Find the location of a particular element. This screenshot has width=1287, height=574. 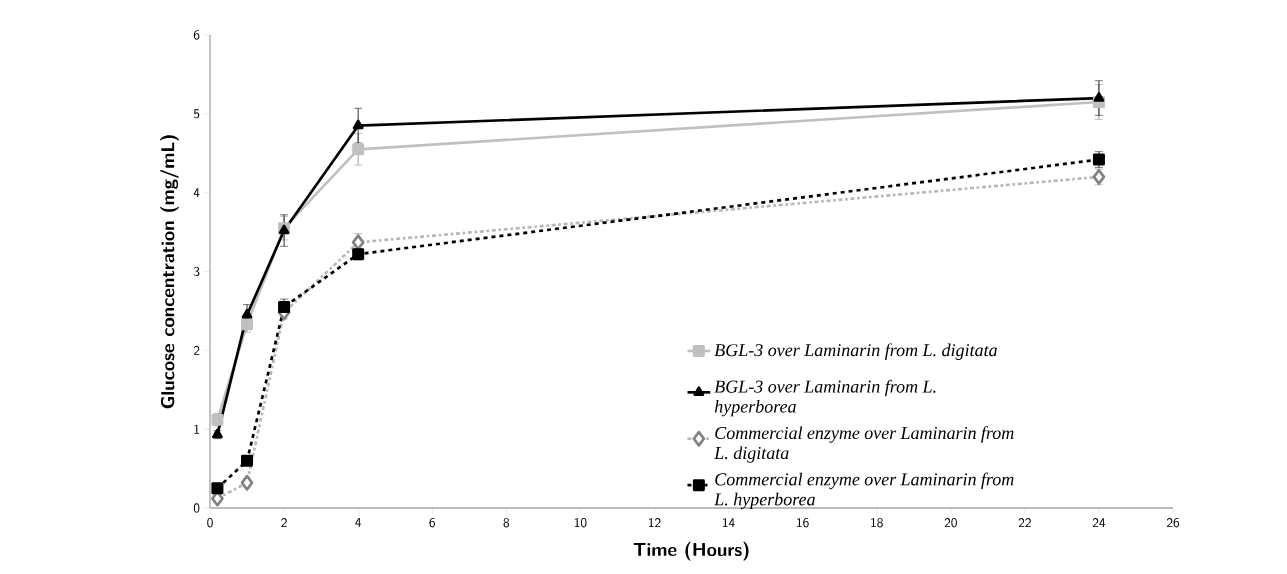

x-tick-label: 2 is located at coordinates (284, 523).